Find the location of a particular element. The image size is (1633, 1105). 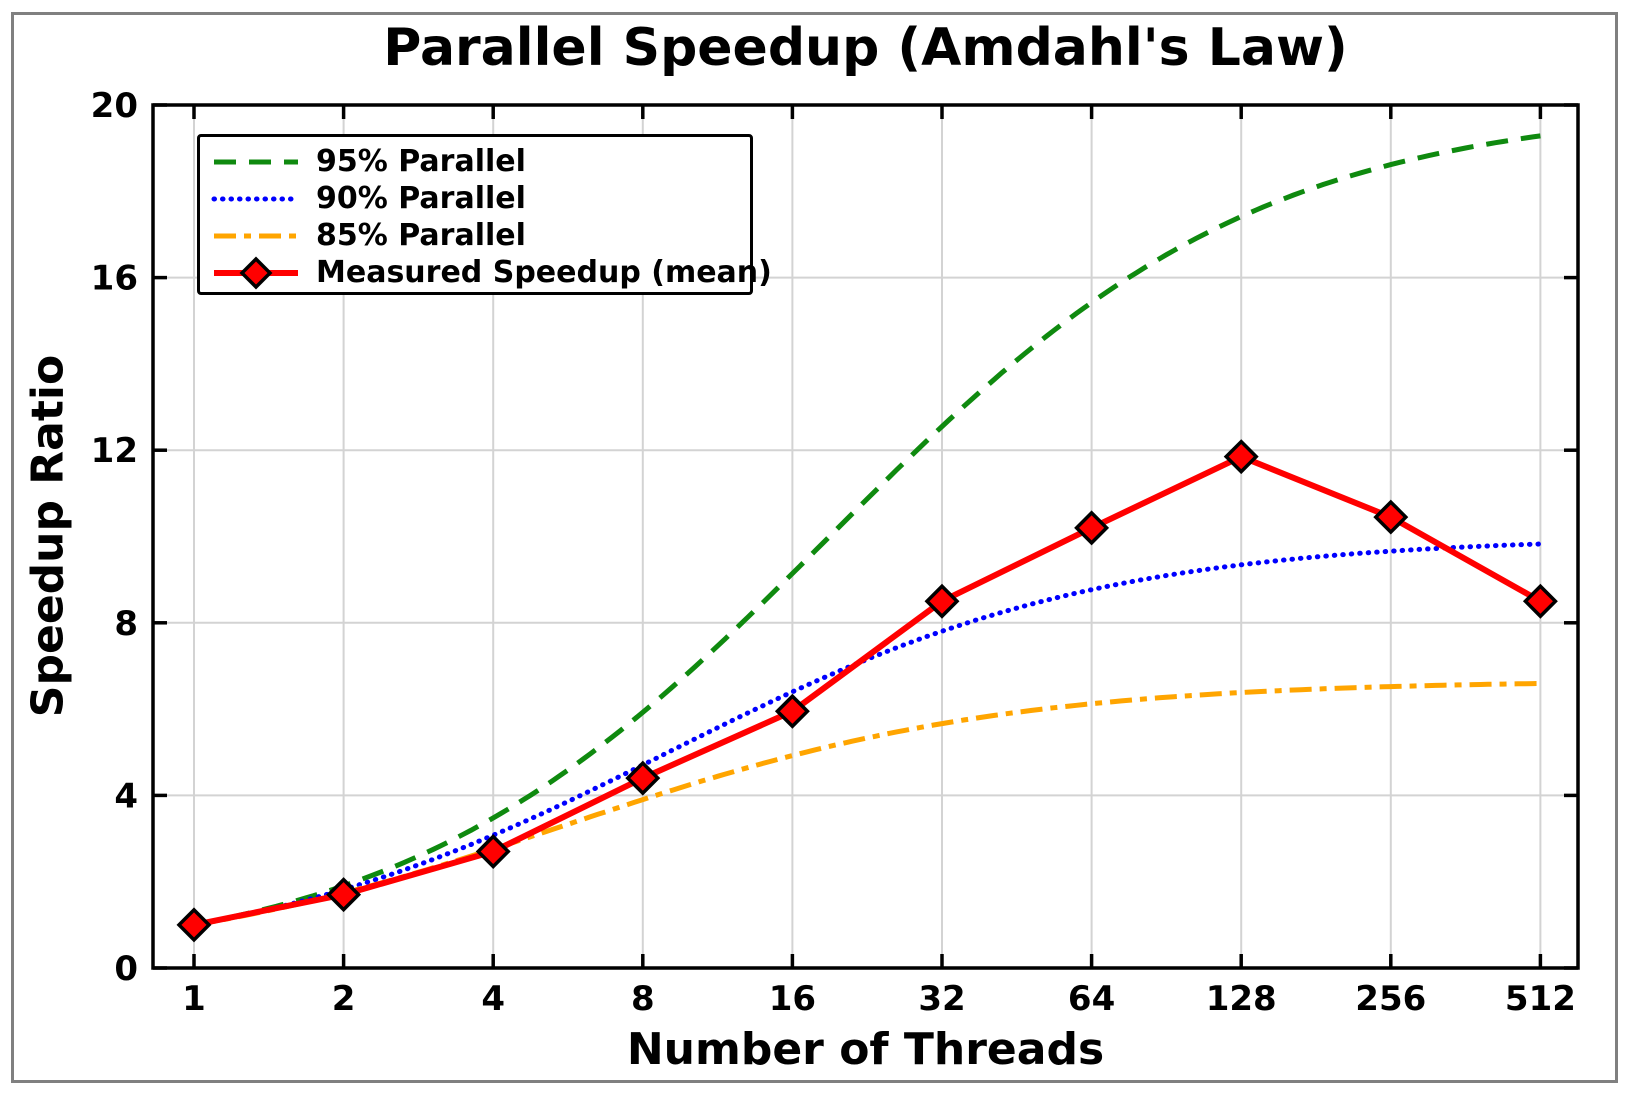

y-tick-label: 8 is located at coordinates (126, 624).